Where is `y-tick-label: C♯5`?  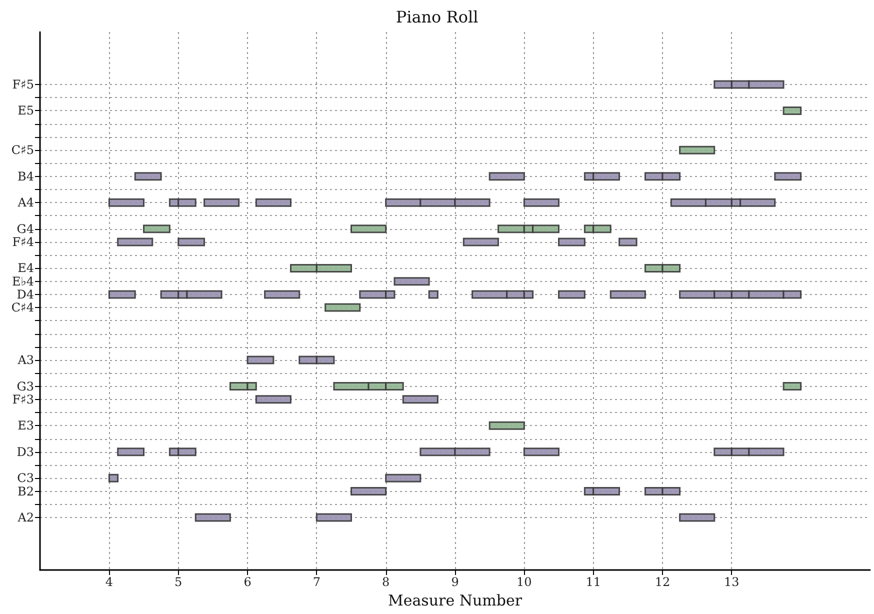
y-tick-label: C♯5 is located at coordinates (22, 150).